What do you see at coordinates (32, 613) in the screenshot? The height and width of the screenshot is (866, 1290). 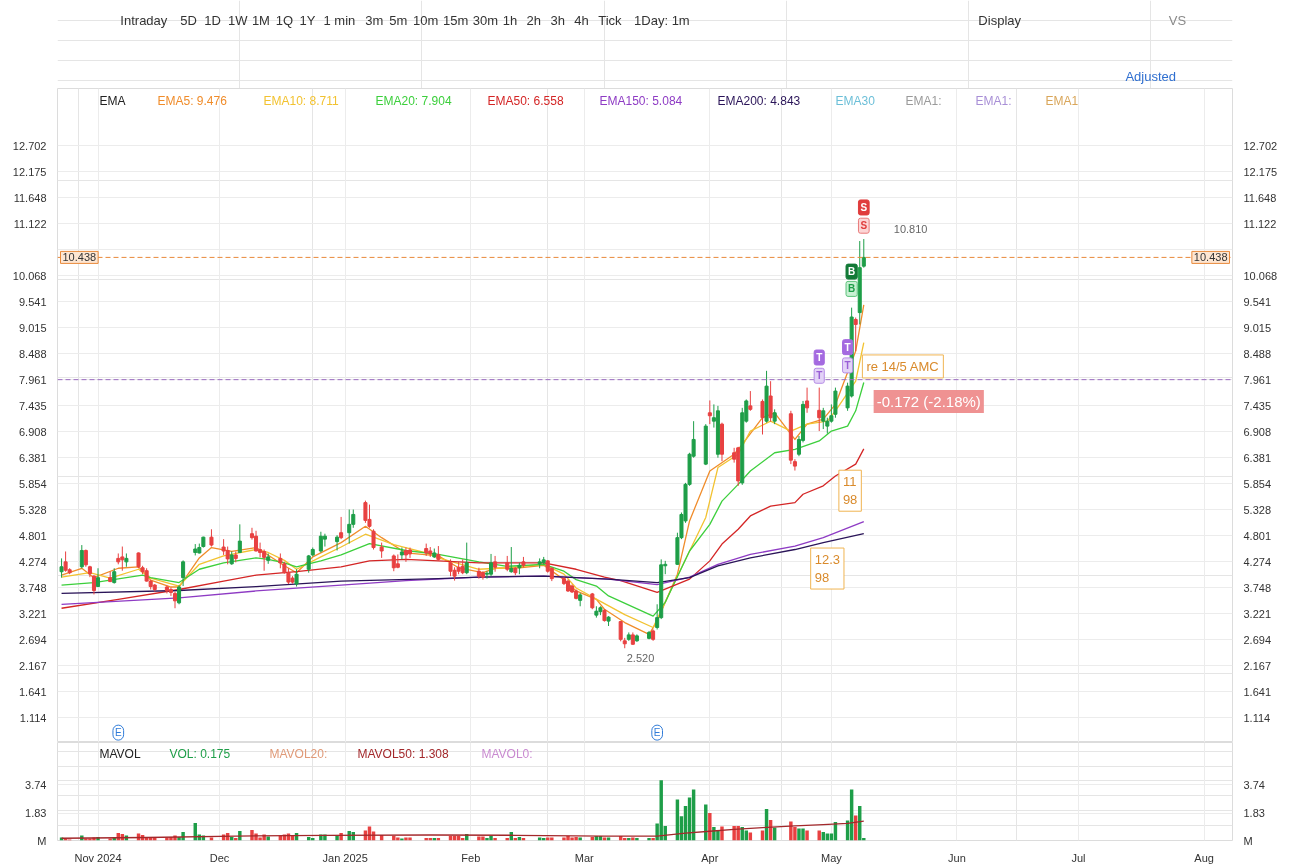 I see `y-tick-label: 3.221` at bounding box center [32, 613].